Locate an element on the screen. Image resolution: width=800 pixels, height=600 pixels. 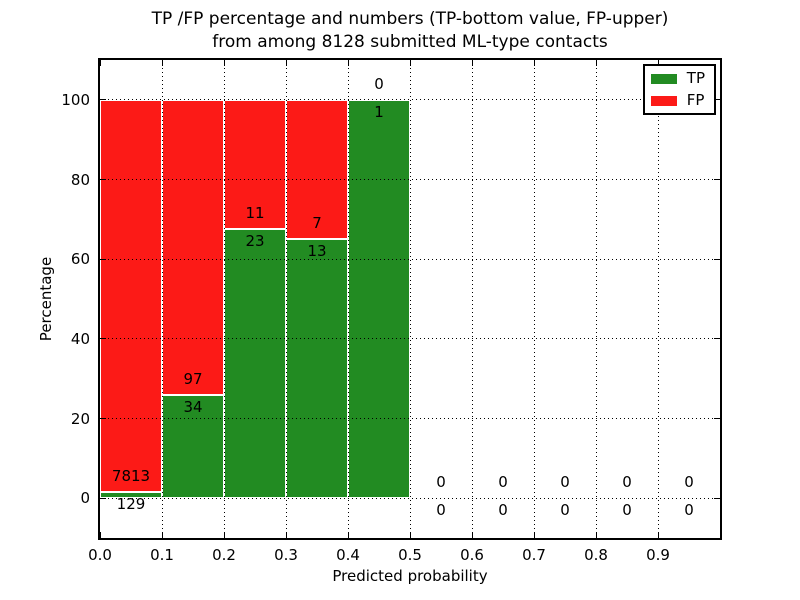
x-tick-label: 0.5 is located at coordinates (410, 555).